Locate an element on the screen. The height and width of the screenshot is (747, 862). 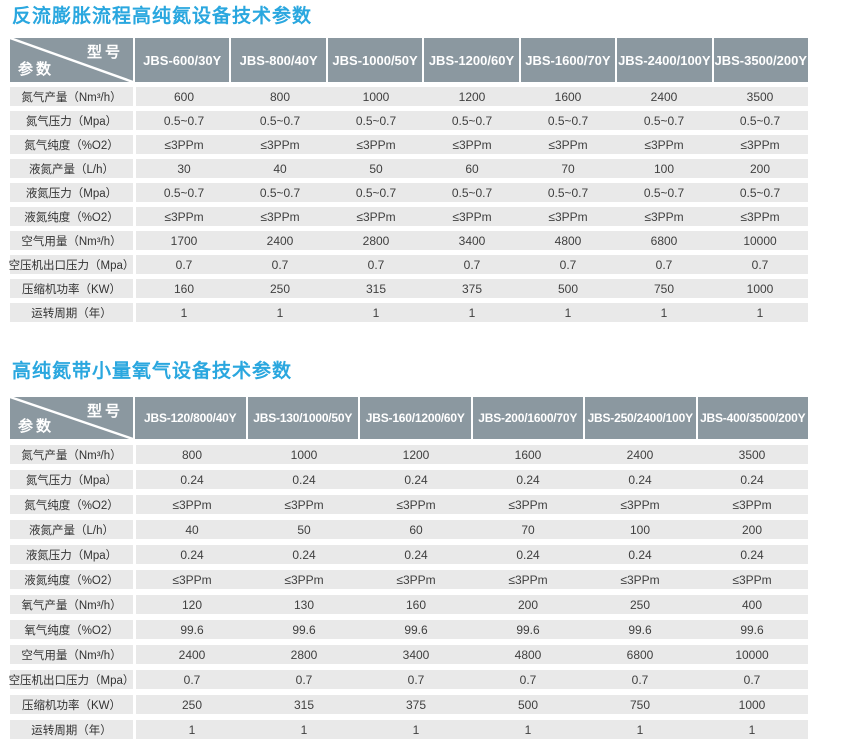
value-cell: 1200 is located at coordinates (472, 96).